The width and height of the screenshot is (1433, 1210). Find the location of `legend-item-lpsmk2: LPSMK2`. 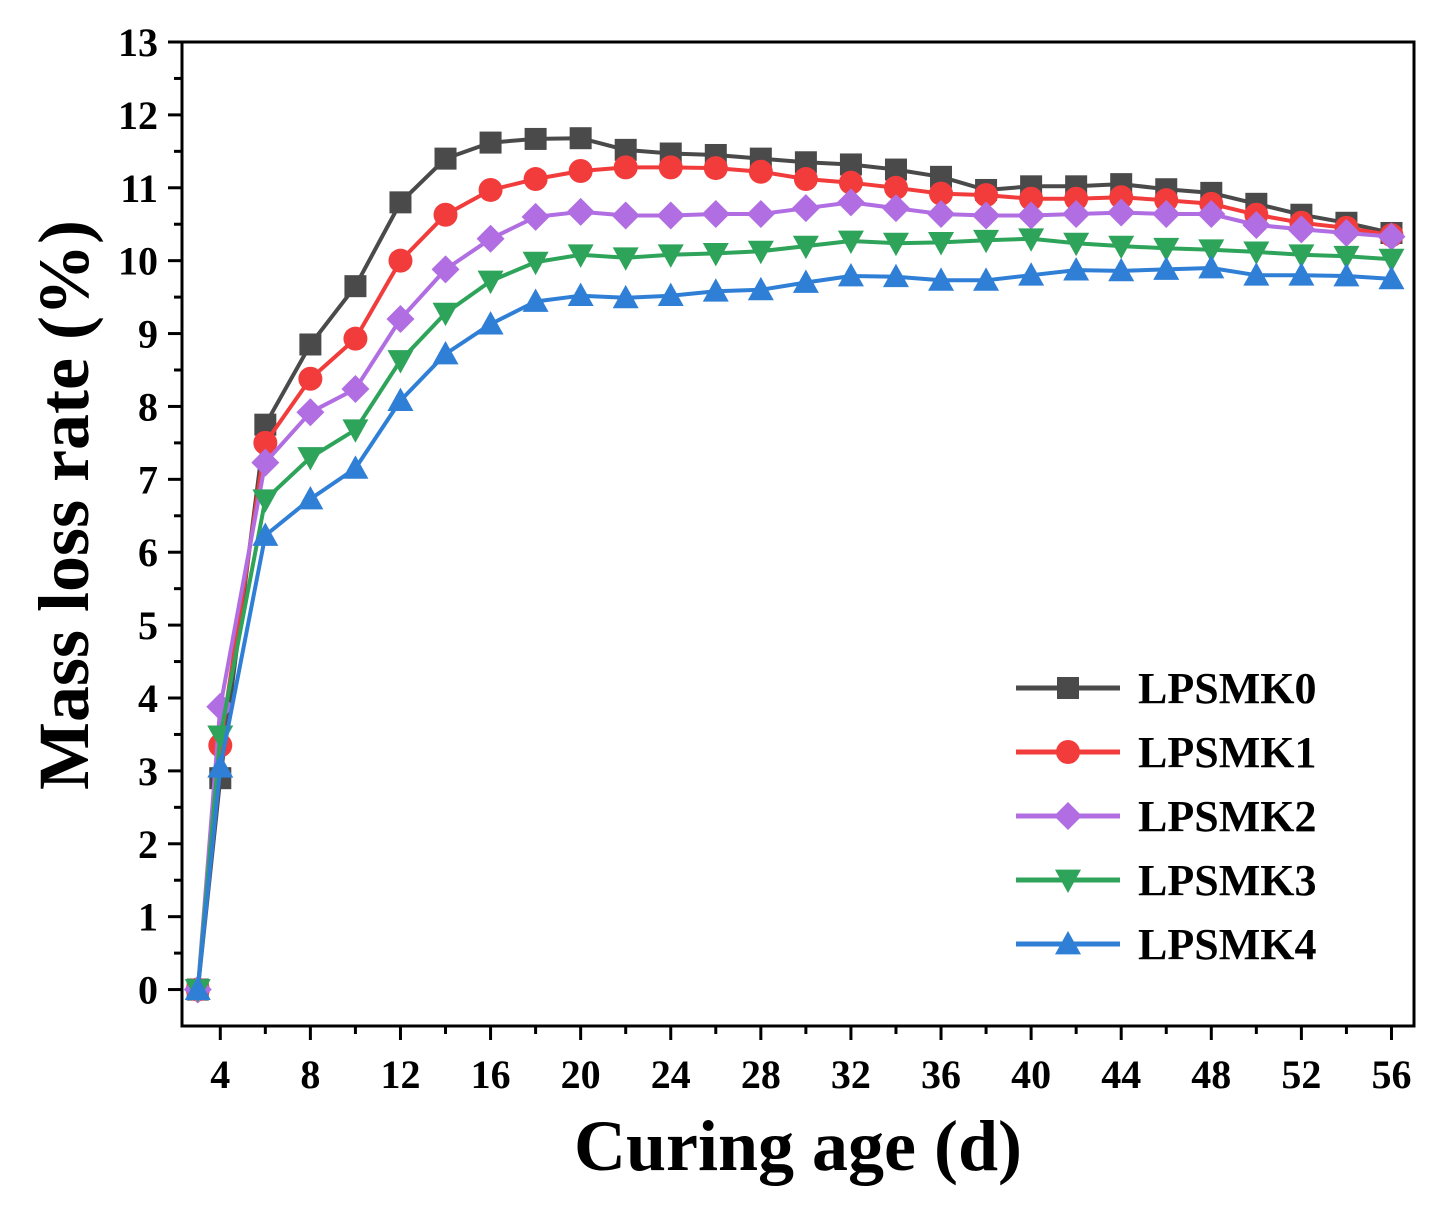

legend-item-lpsmk2: LPSMK2 is located at coordinates (1166, 816).